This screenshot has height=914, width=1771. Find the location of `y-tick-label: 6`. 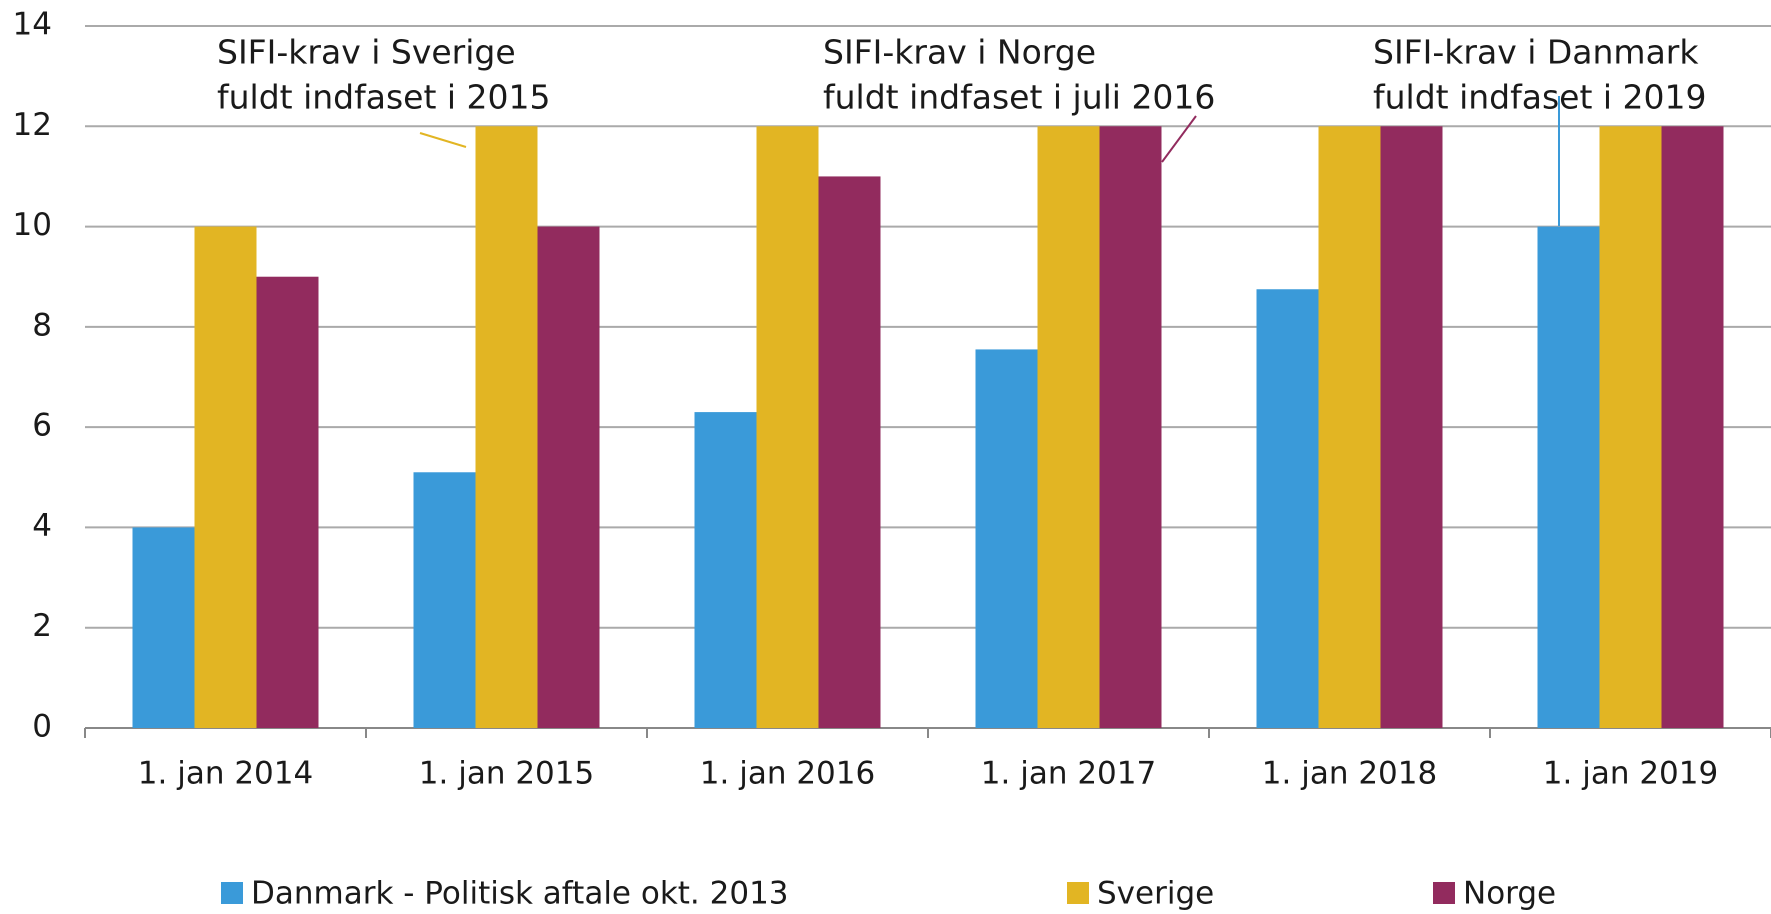

y-tick-label: 6 is located at coordinates (42, 426).